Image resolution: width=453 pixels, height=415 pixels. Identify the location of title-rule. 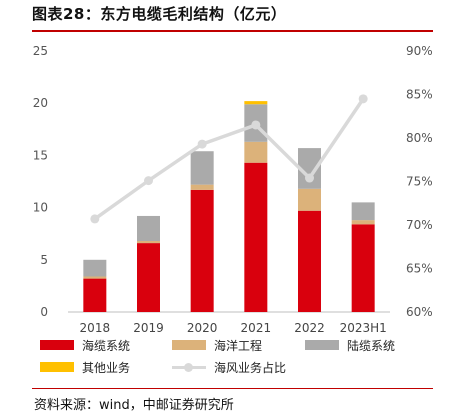
(232, 31).